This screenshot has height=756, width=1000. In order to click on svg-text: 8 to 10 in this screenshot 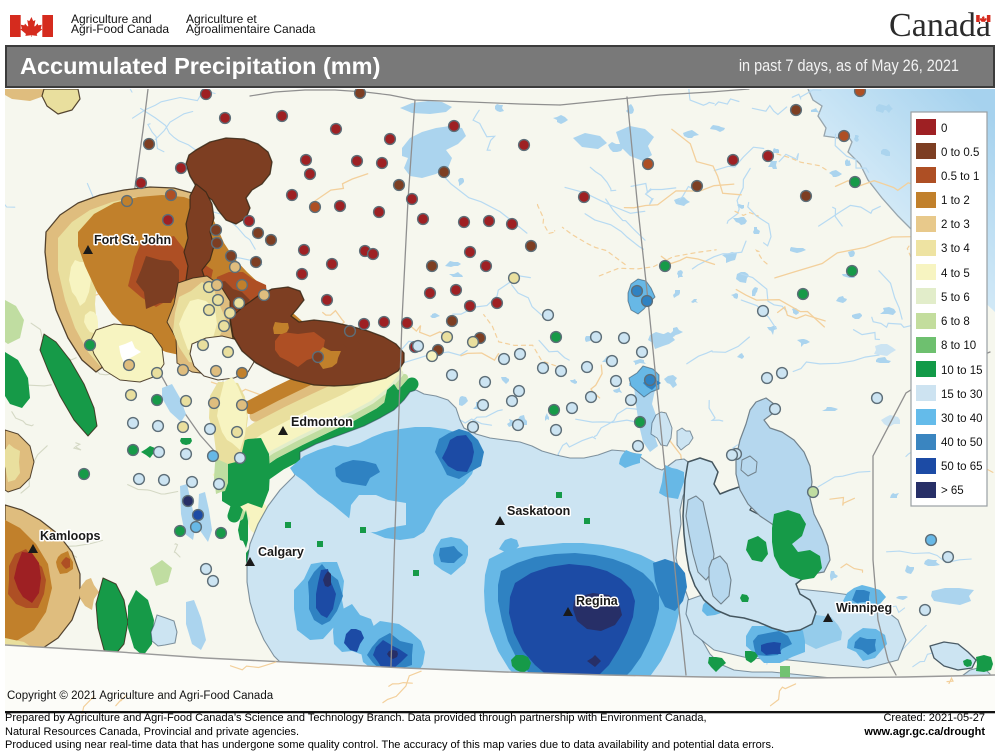, I will do `click(958, 346)`.